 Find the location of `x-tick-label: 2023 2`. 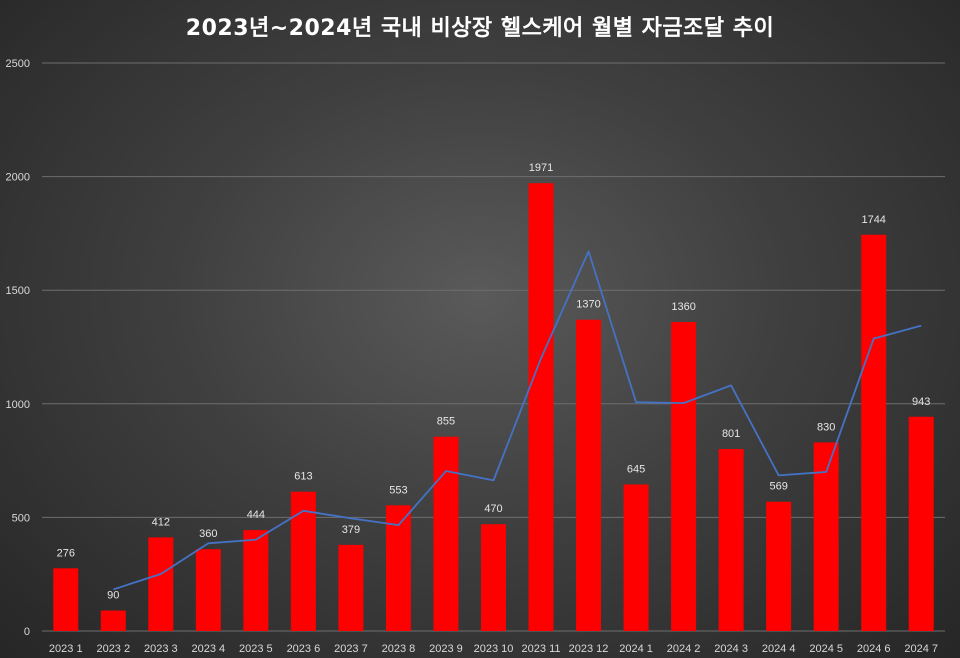

x-tick-label: 2023 2 is located at coordinates (113, 649).